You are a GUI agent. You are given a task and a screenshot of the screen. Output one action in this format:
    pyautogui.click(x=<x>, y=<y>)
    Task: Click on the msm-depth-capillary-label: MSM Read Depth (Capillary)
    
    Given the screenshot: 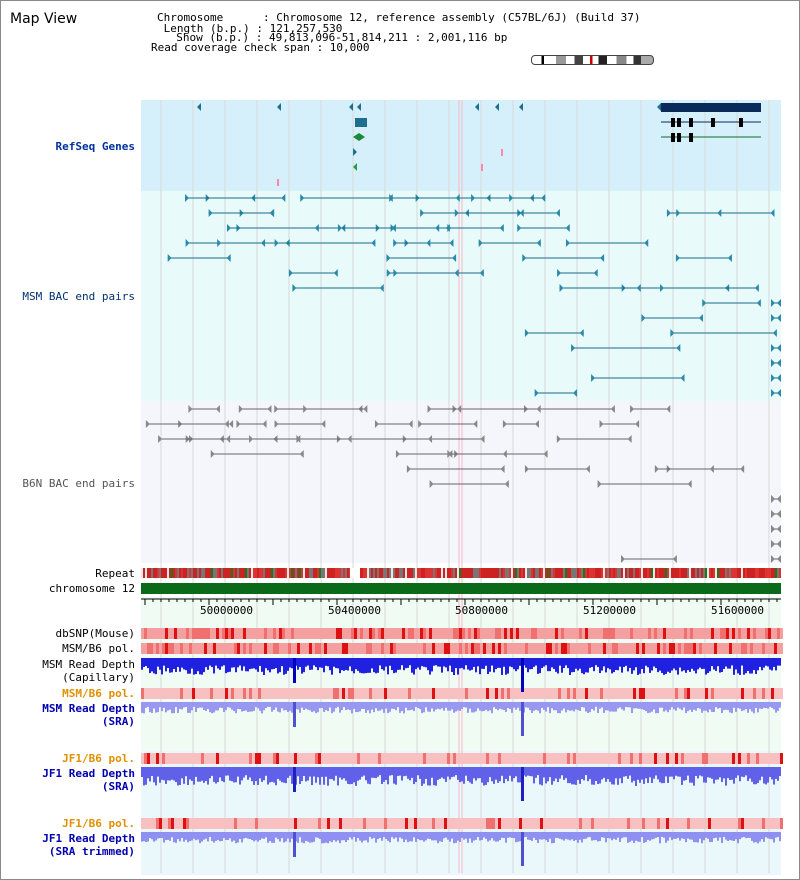 What is the action you would take?
    pyautogui.click(x=88, y=671)
    